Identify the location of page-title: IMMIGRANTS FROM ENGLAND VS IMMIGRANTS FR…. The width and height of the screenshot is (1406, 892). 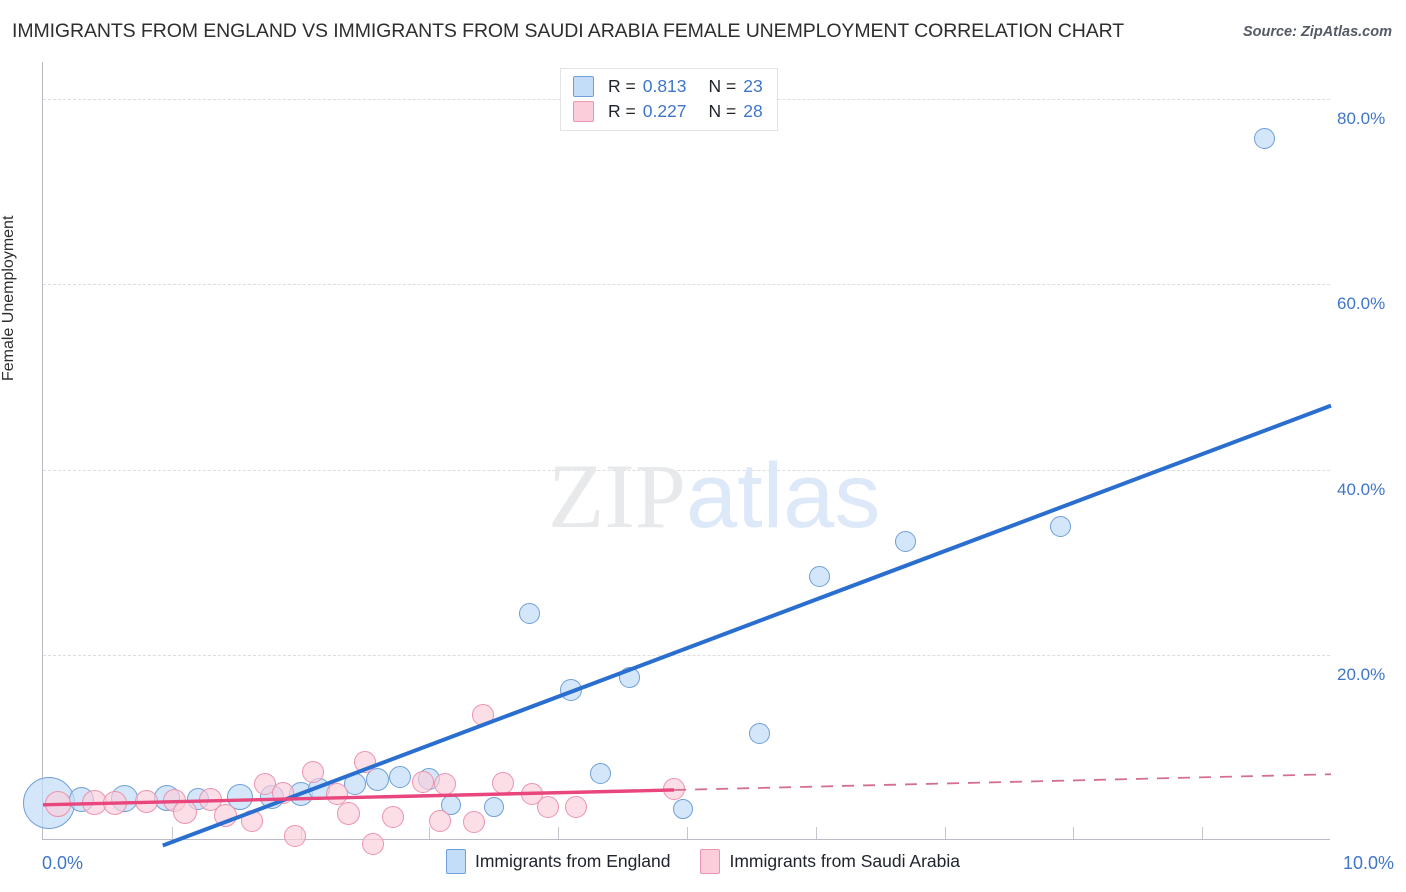
(568, 31).